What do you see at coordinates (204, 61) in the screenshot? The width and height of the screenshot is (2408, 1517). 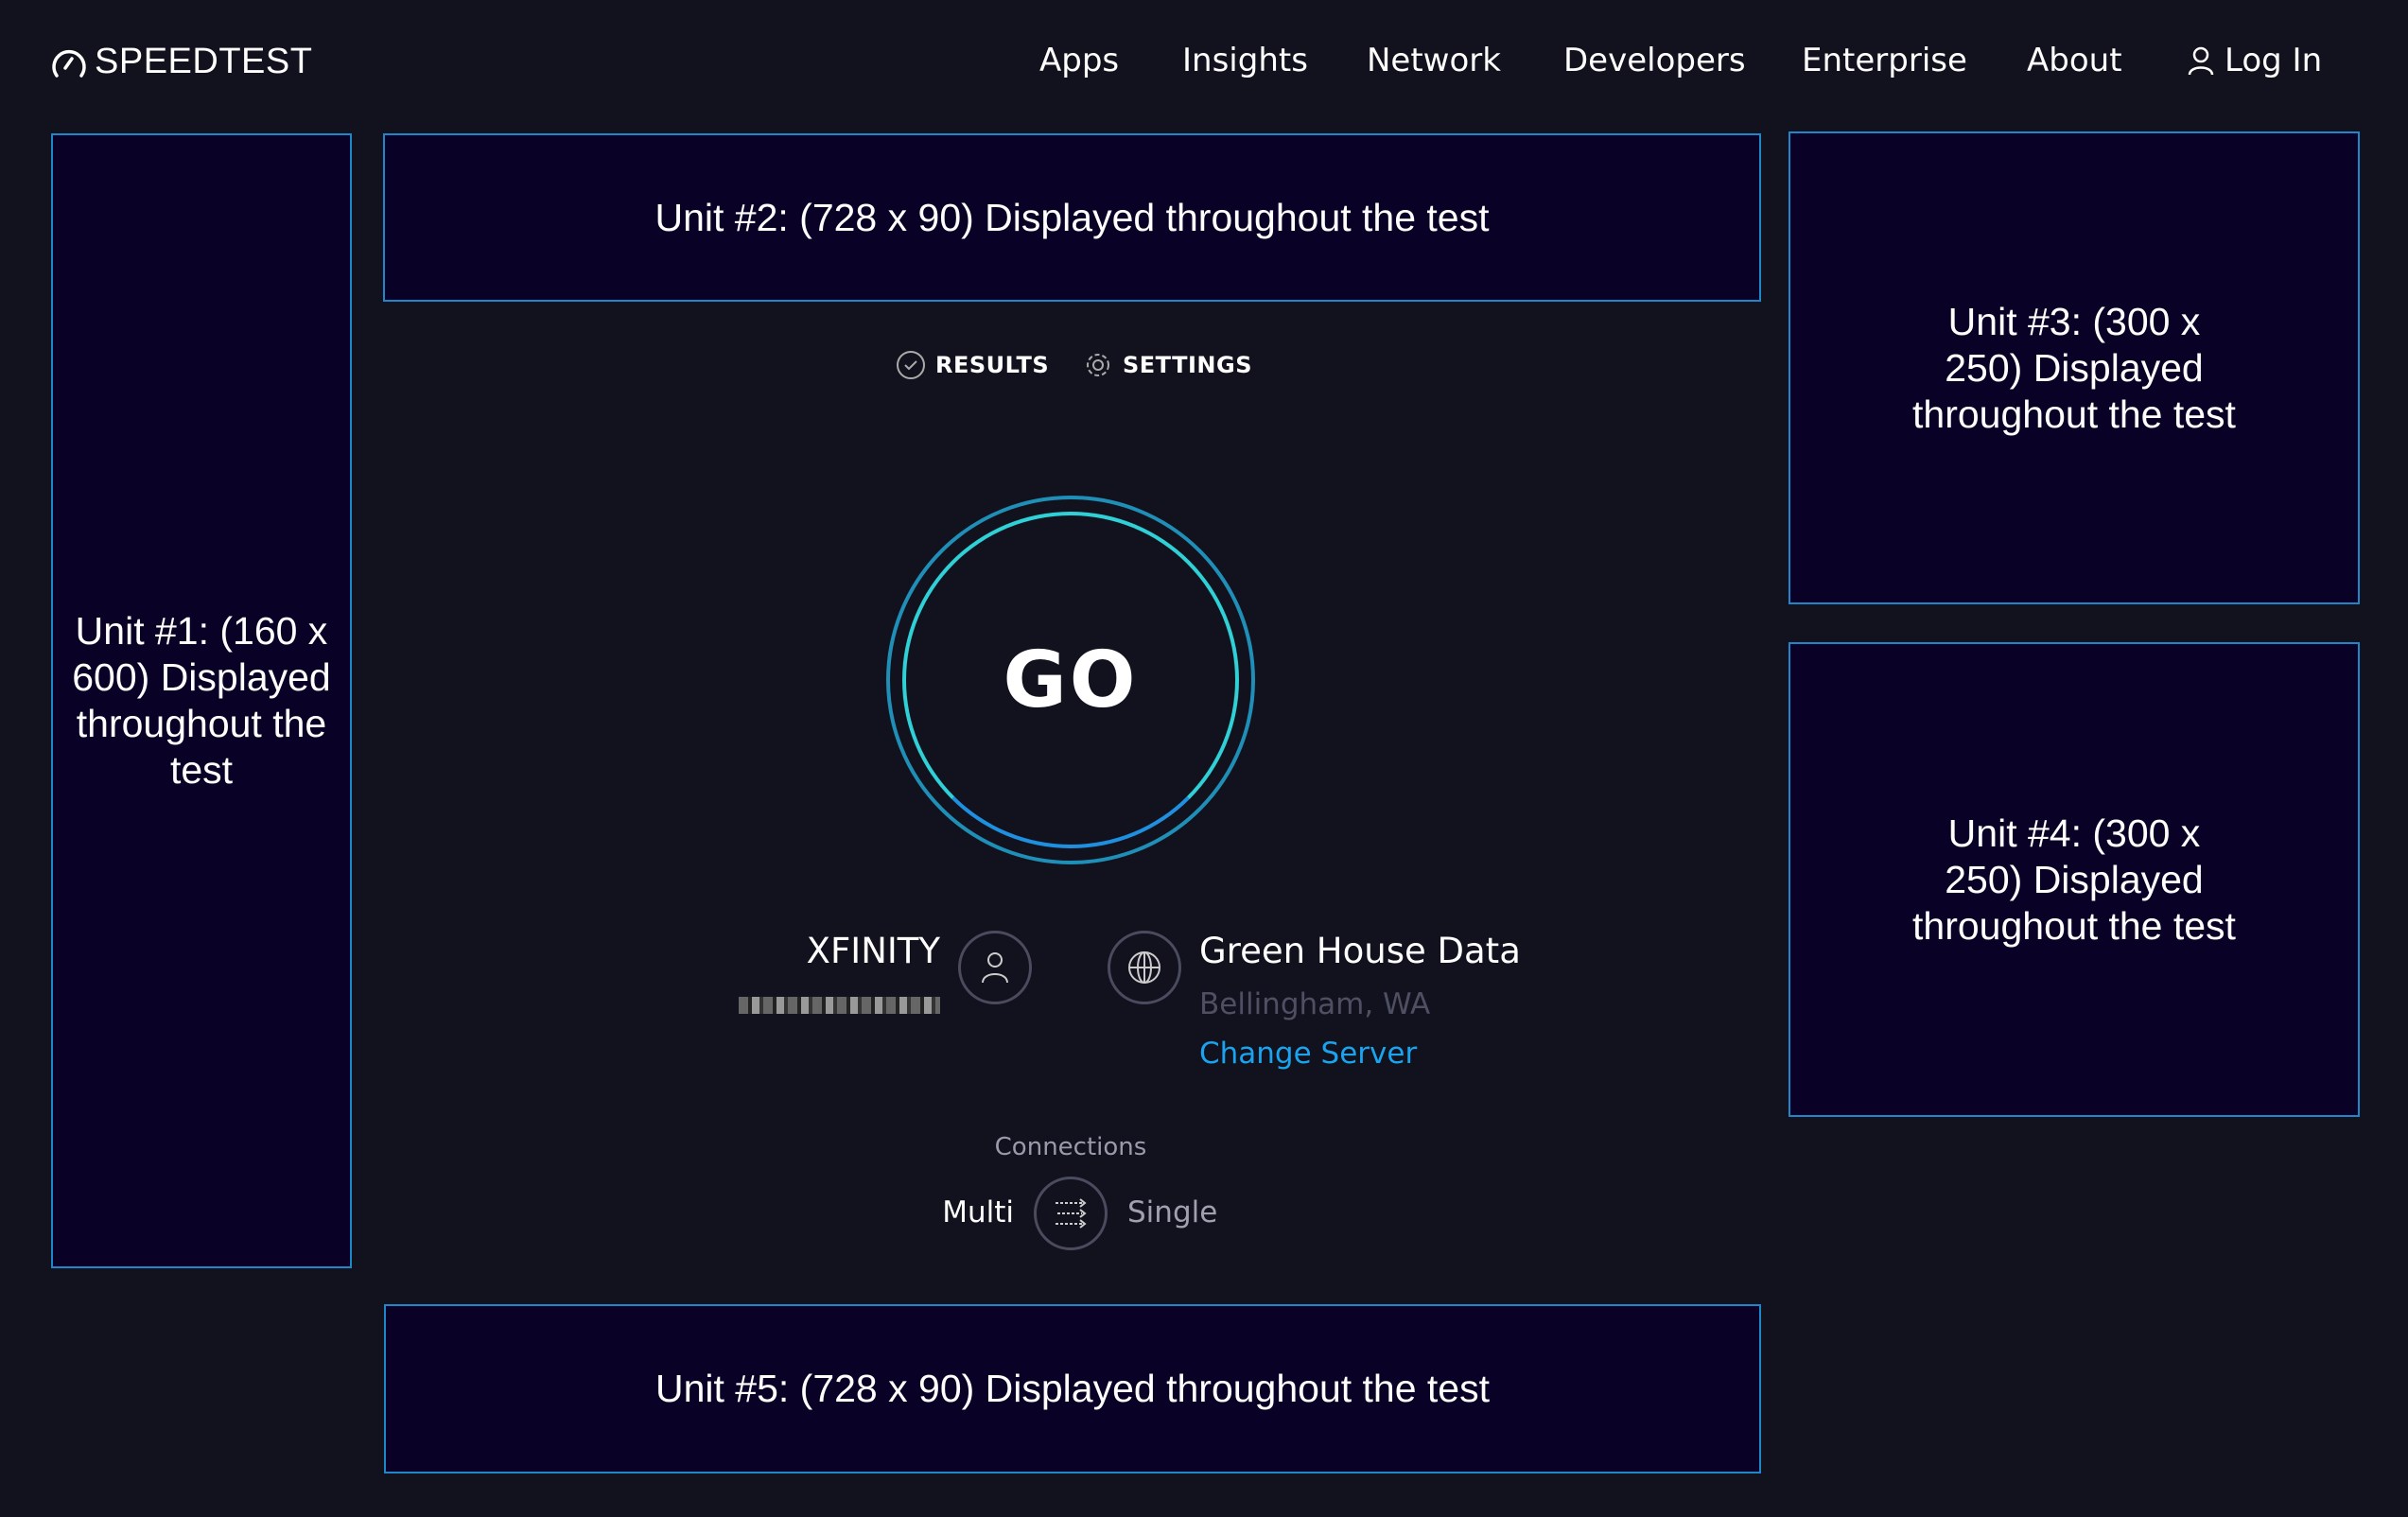 I see `brand-name: SPEEDTEST` at bounding box center [204, 61].